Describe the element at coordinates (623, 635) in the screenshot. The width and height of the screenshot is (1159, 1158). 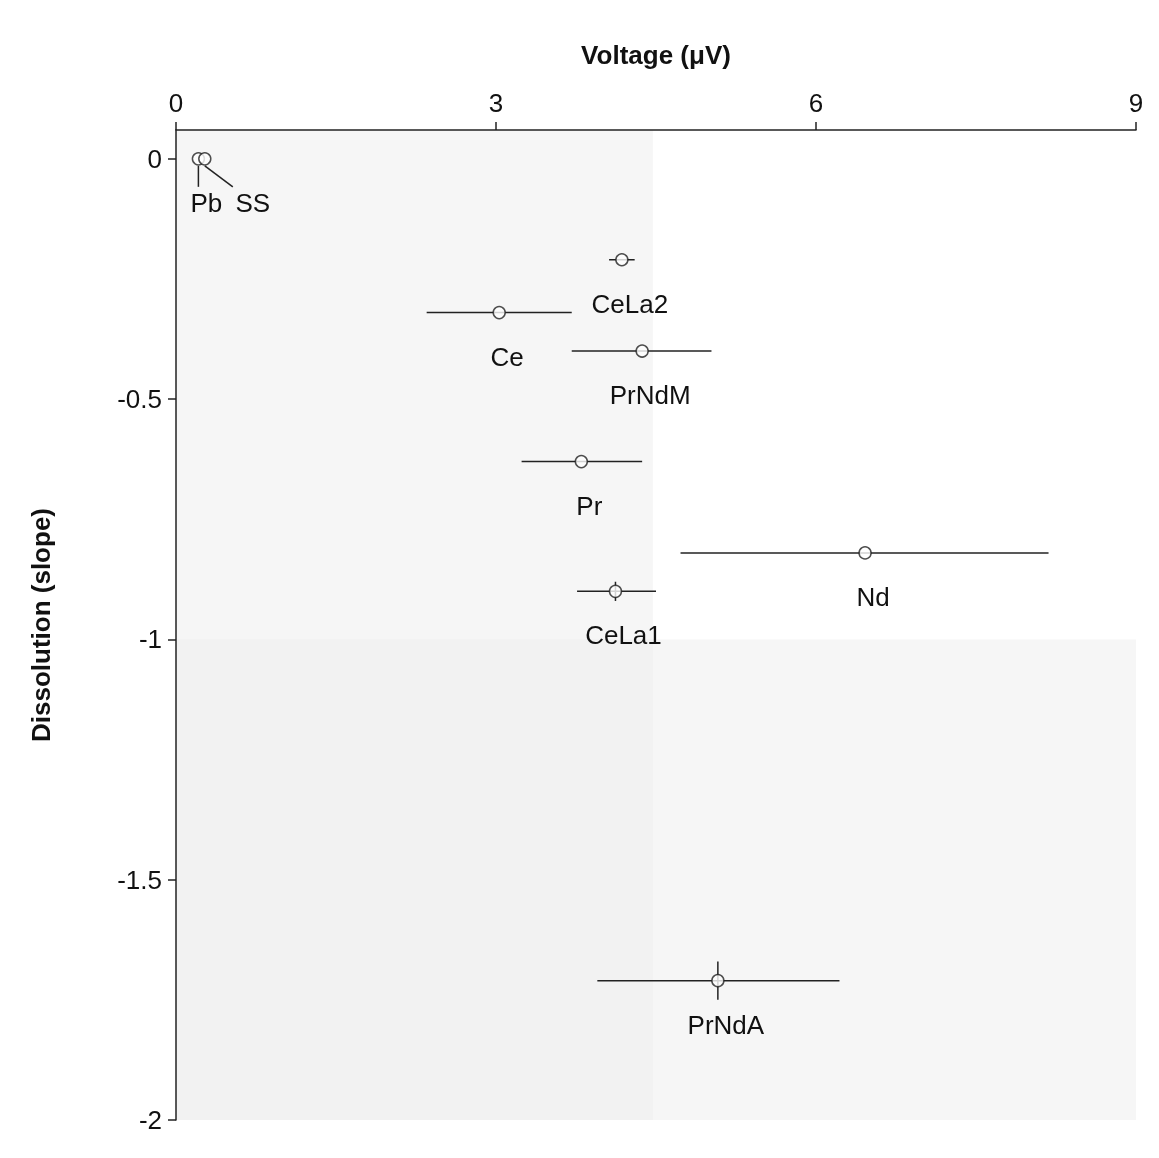
I see `annotation: CeLa1` at that location.